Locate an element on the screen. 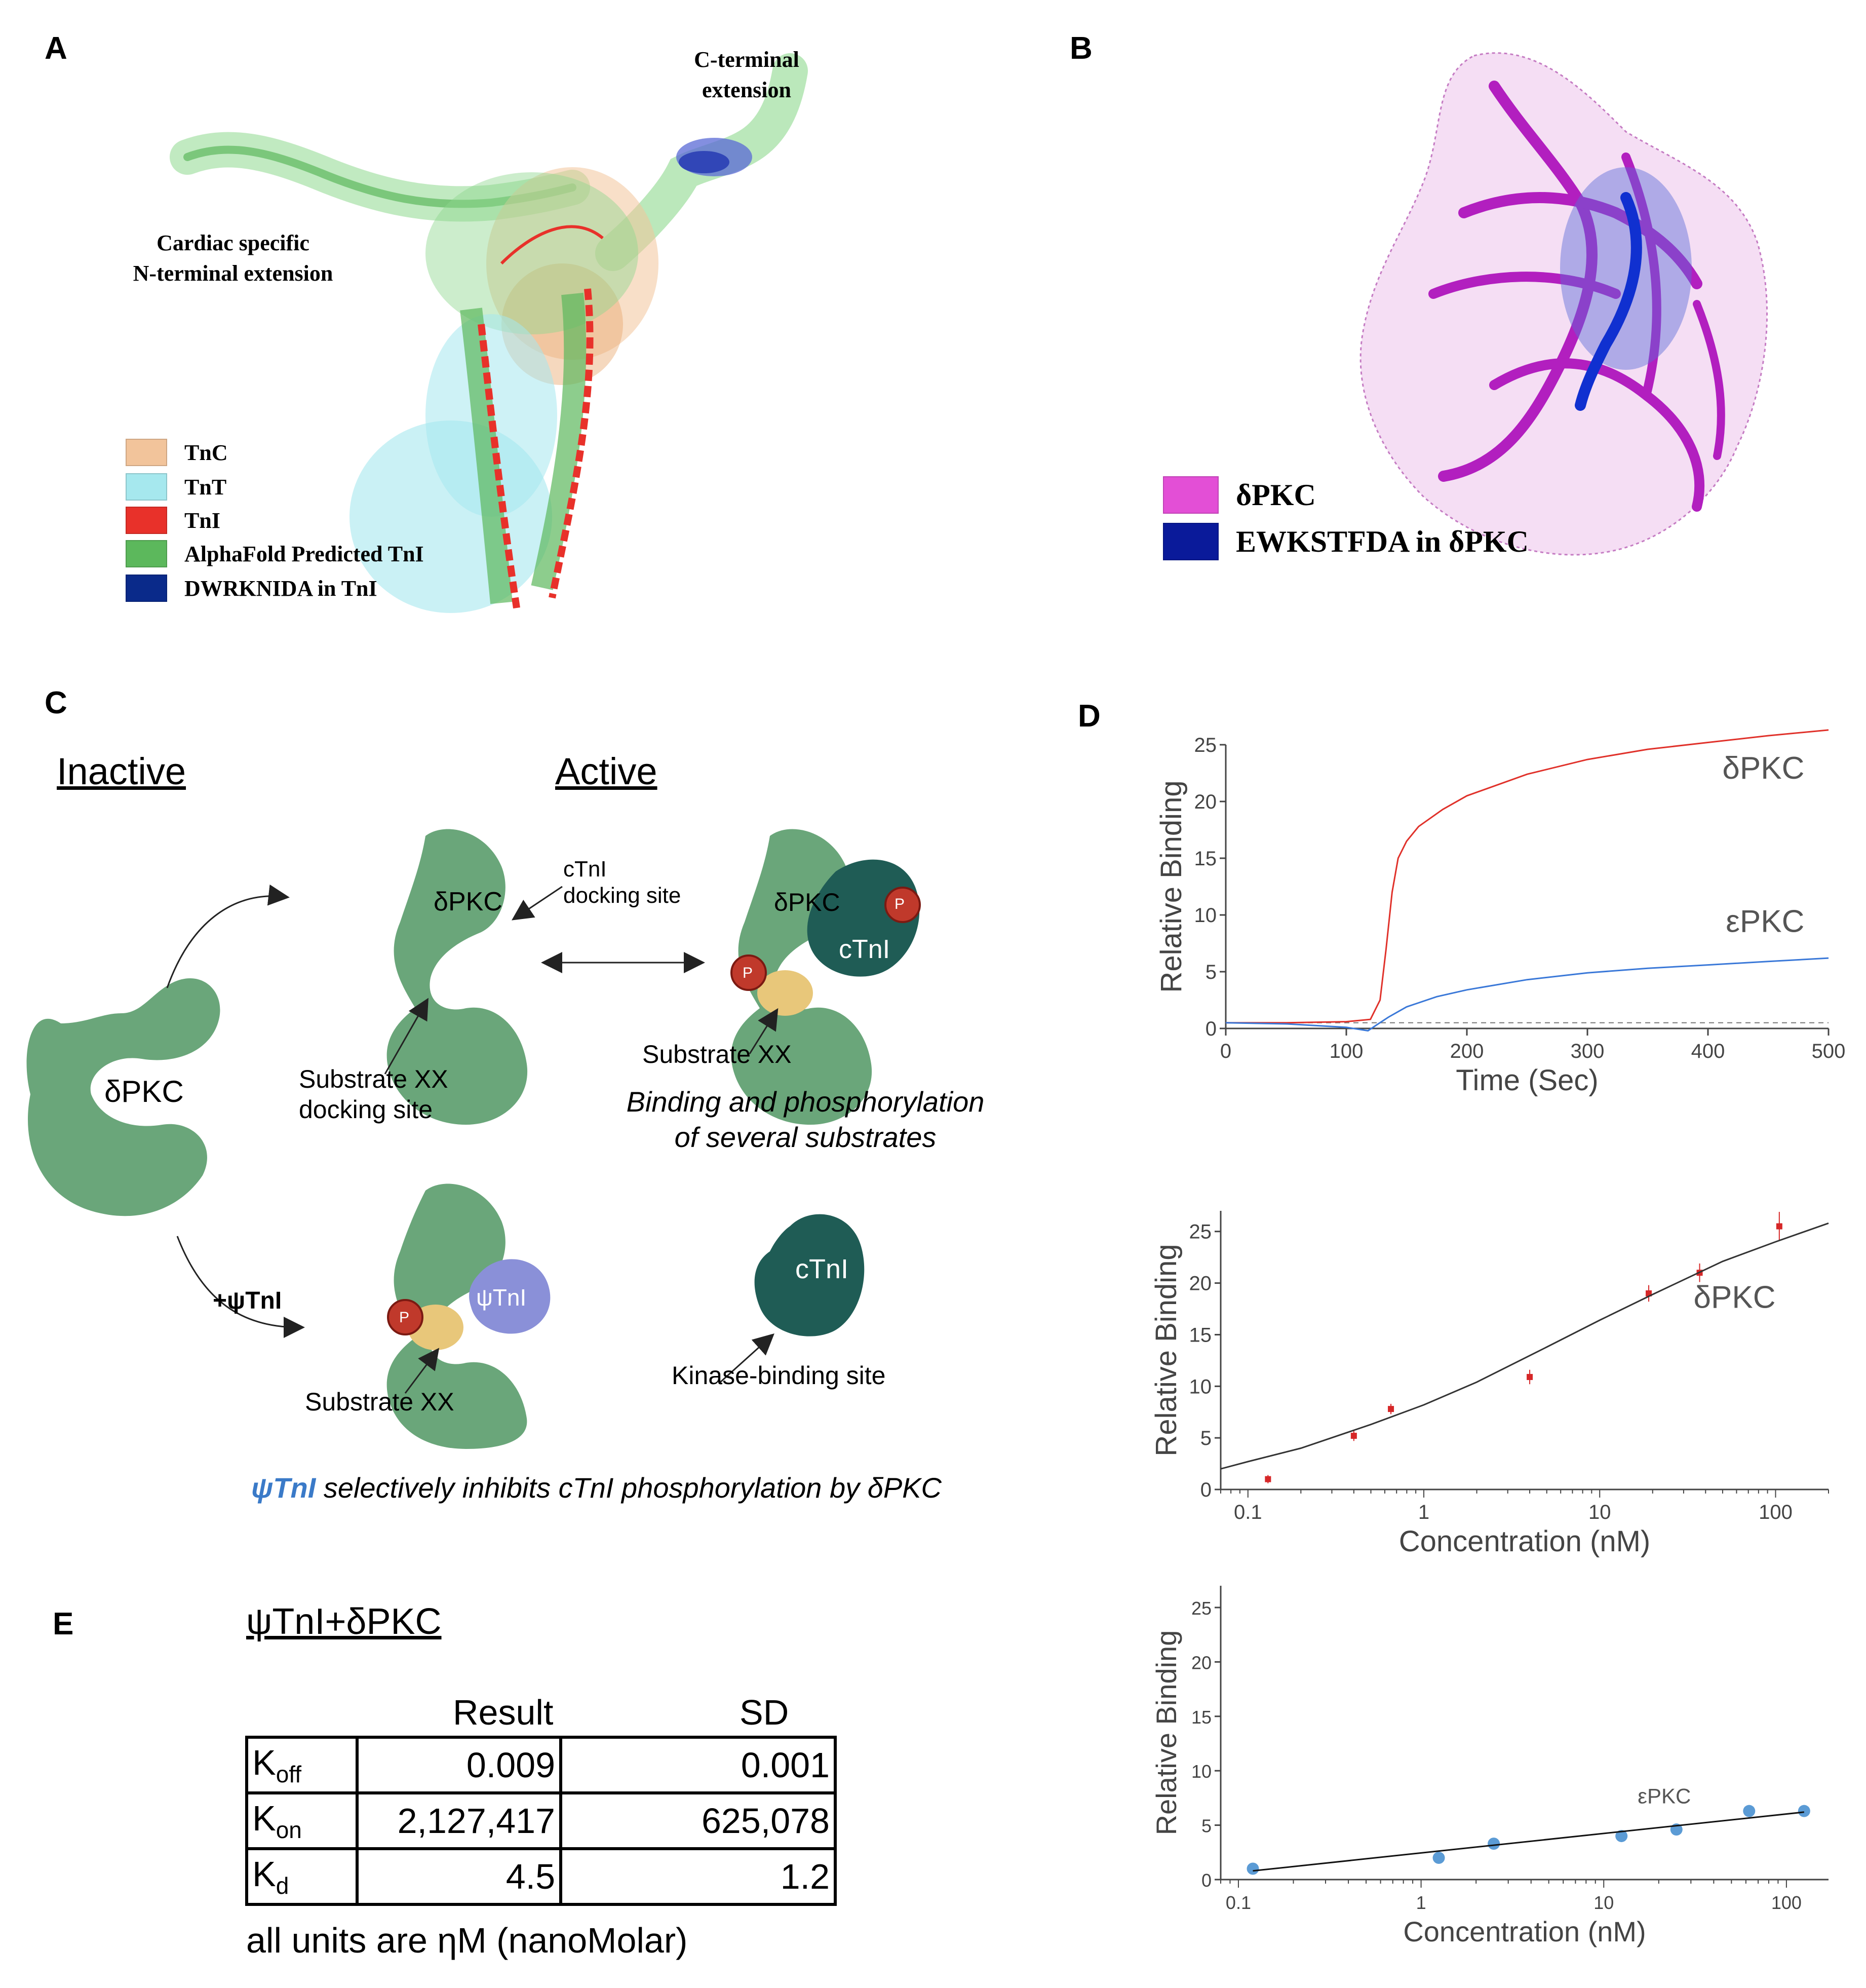 Image resolution: width=1866 pixels, height=1988 pixels. troponin-structure-image is located at coordinates (489, 333).